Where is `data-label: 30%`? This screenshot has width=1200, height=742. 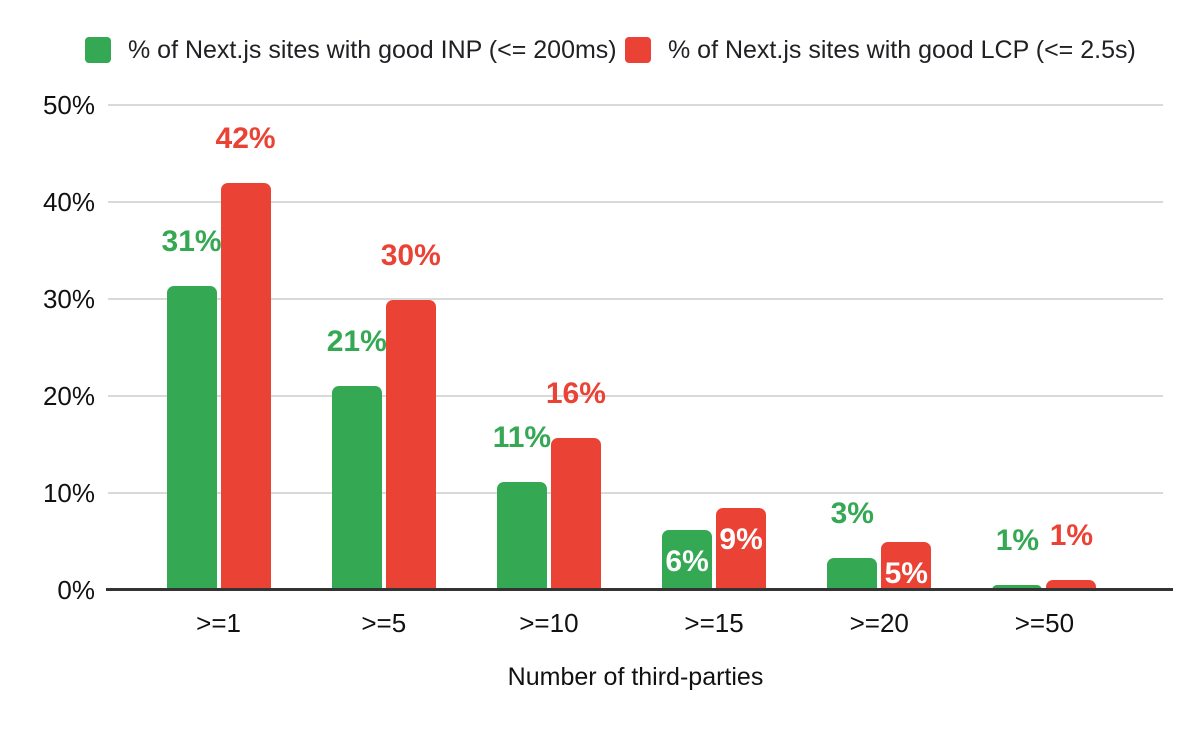
data-label: 30% is located at coordinates (410, 255).